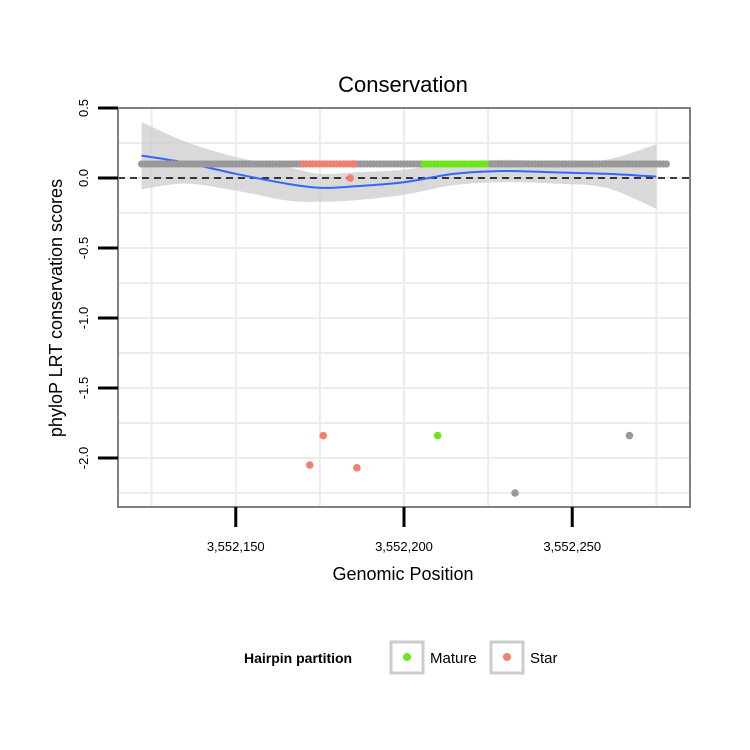 This screenshot has width=750, height=750. What do you see at coordinates (404, 546) in the screenshot?
I see `x-tick-label: 3,552,200` at bounding box center [404, 546].